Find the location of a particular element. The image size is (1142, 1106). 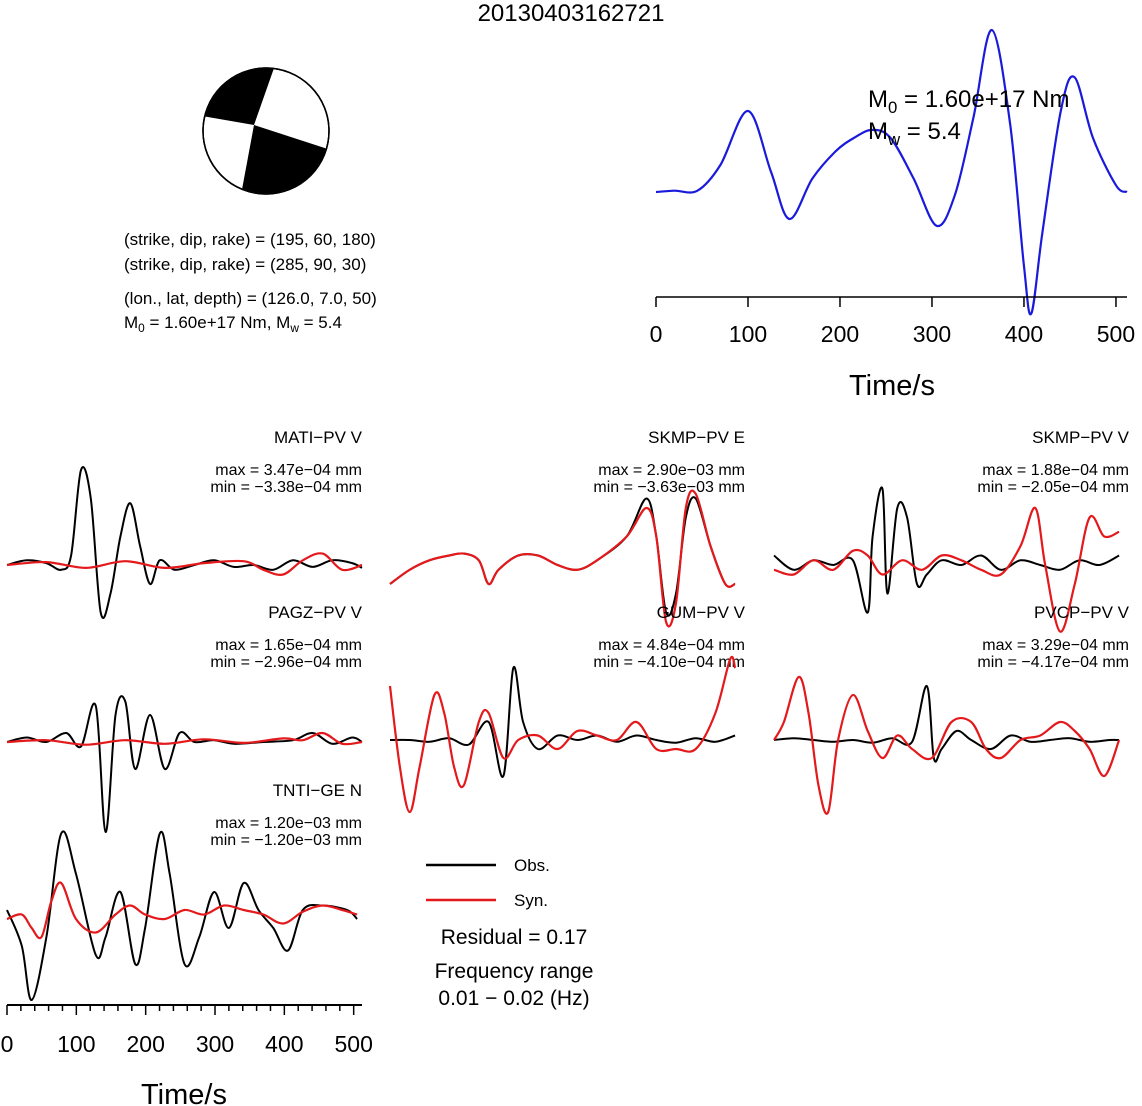

station-max: max = 3.47e−04 mm is located at coordinates (288, 470).